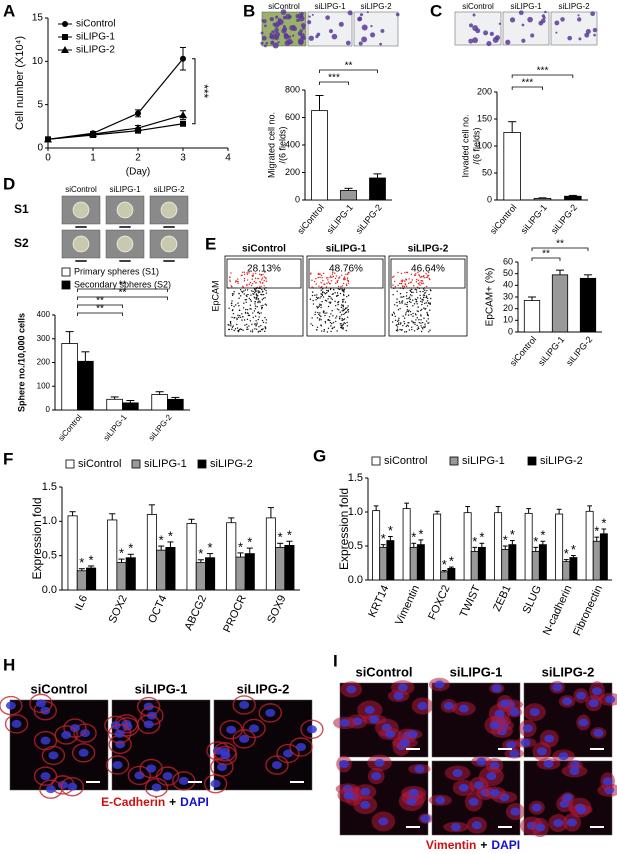 Image resolution: width=617 pixels, height=854 pixels. What do you see at coordinates (155, 802) in the screenshot?
I see `stain-caption: E-Cadherin + DAPI` at bounding box center [155, 802].